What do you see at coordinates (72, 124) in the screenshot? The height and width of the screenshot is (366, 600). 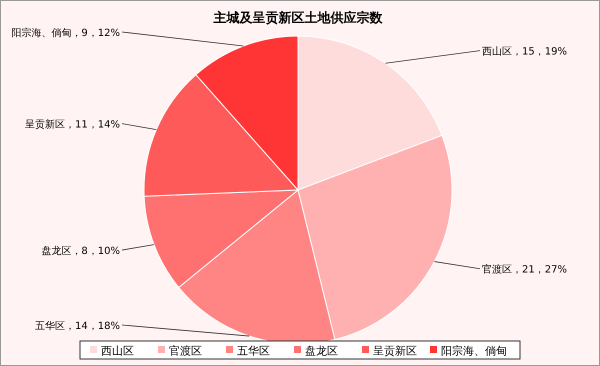 I see `data-label: 呈贡新区，11，14%` at bounding box center [72, 124].